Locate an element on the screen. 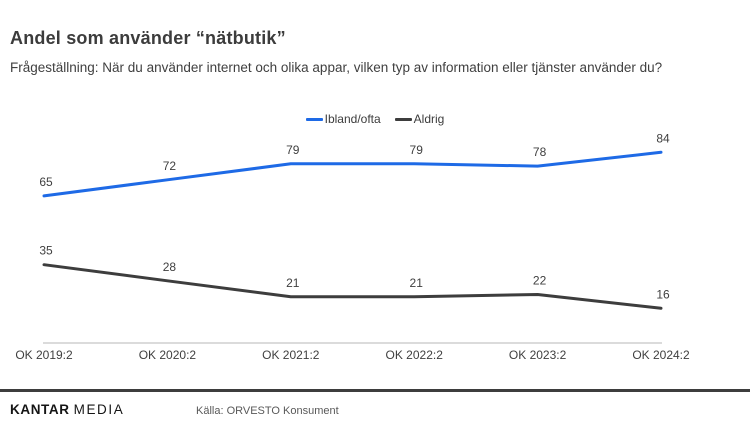 The height and width of the screenshot is (438, 750). kantar-media-logo: KANTAR MEDIA is located at coordinates (67, 409).